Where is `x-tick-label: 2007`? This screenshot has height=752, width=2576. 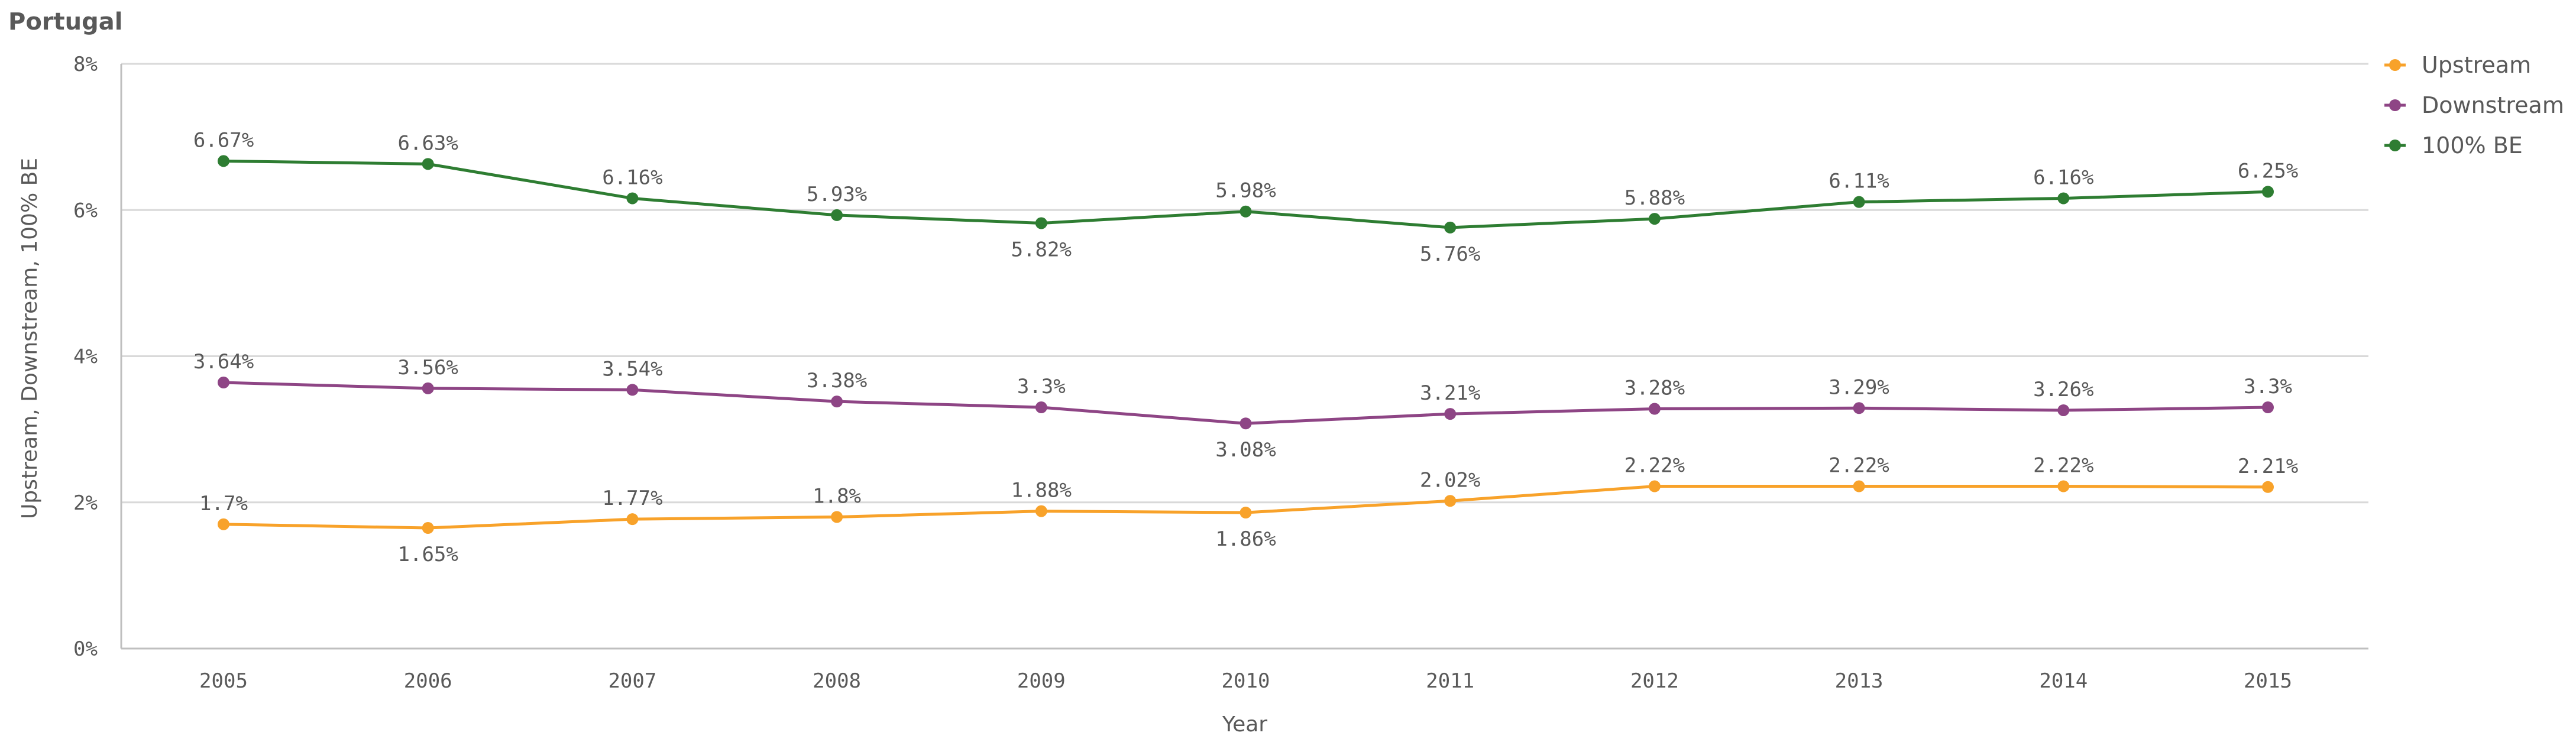
x-tick-label: 2007 is located at coordinates (632, 681).